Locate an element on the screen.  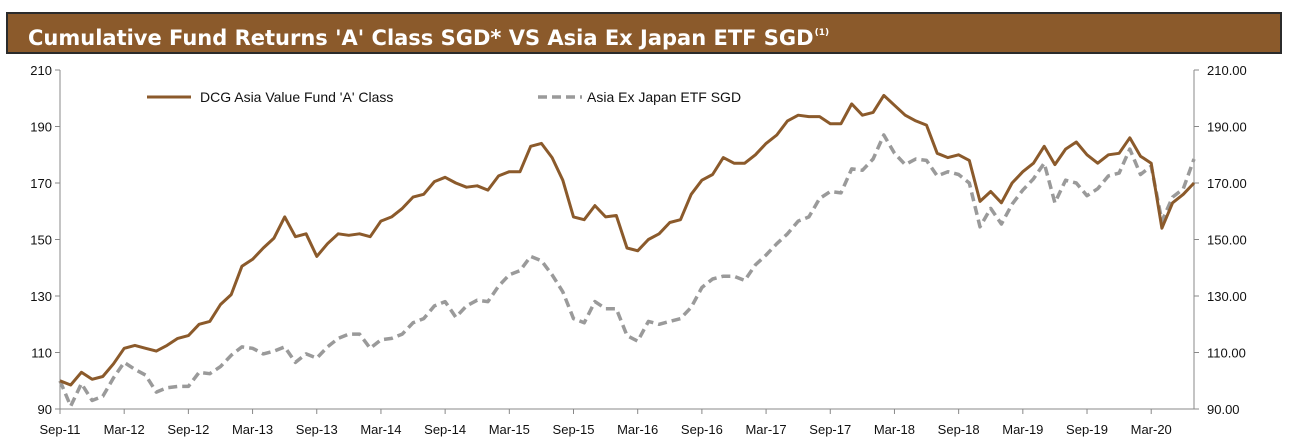
x-tick-label: Sep-12 is located at coordinates (188, 429).